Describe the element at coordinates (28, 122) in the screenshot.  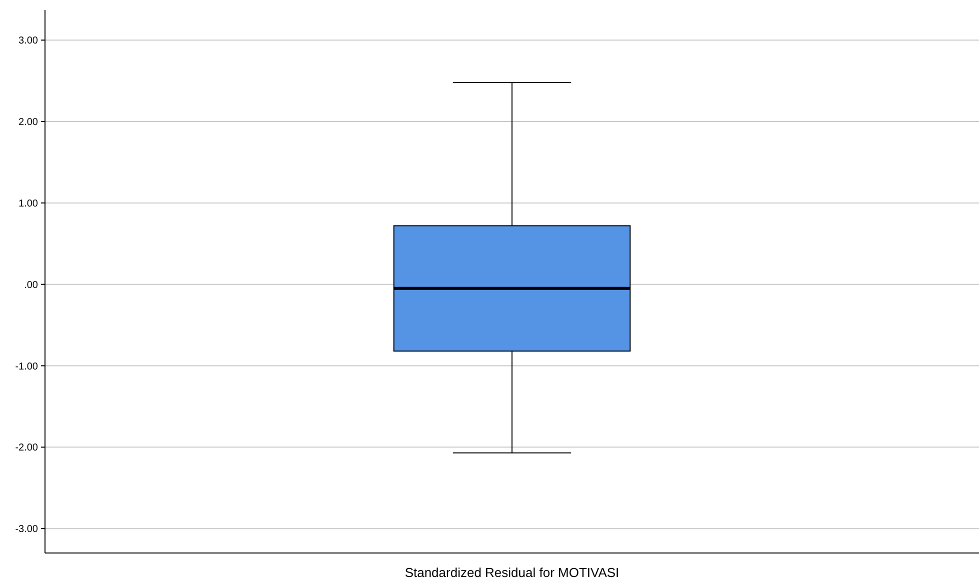
I see `y-tick-label: 2.00` at that location.